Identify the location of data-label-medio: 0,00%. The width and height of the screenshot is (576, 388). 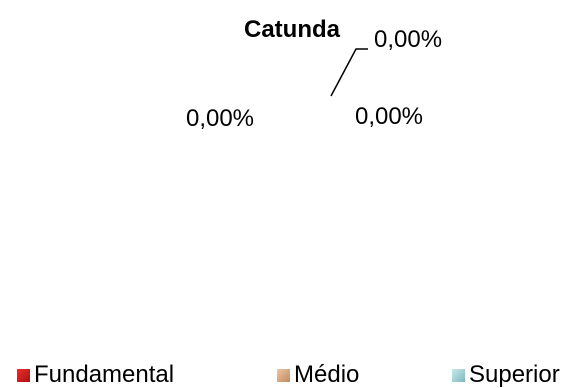
(220, 118).